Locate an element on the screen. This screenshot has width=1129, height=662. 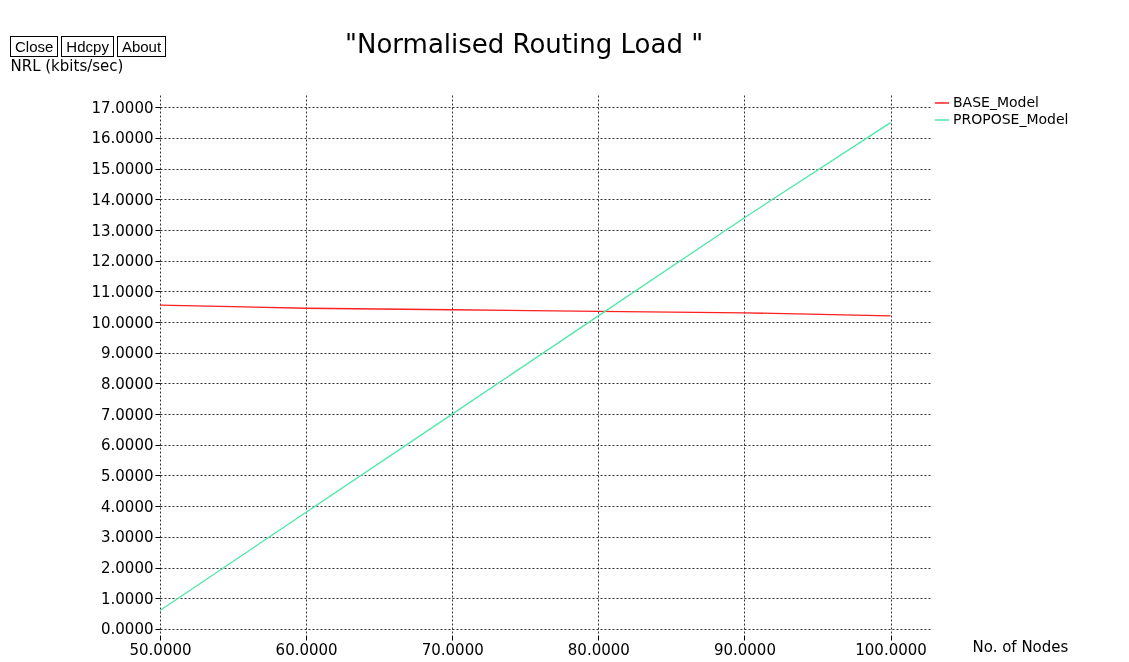
y-tick-label: 7.0000 is located at coordinates (127, 414).